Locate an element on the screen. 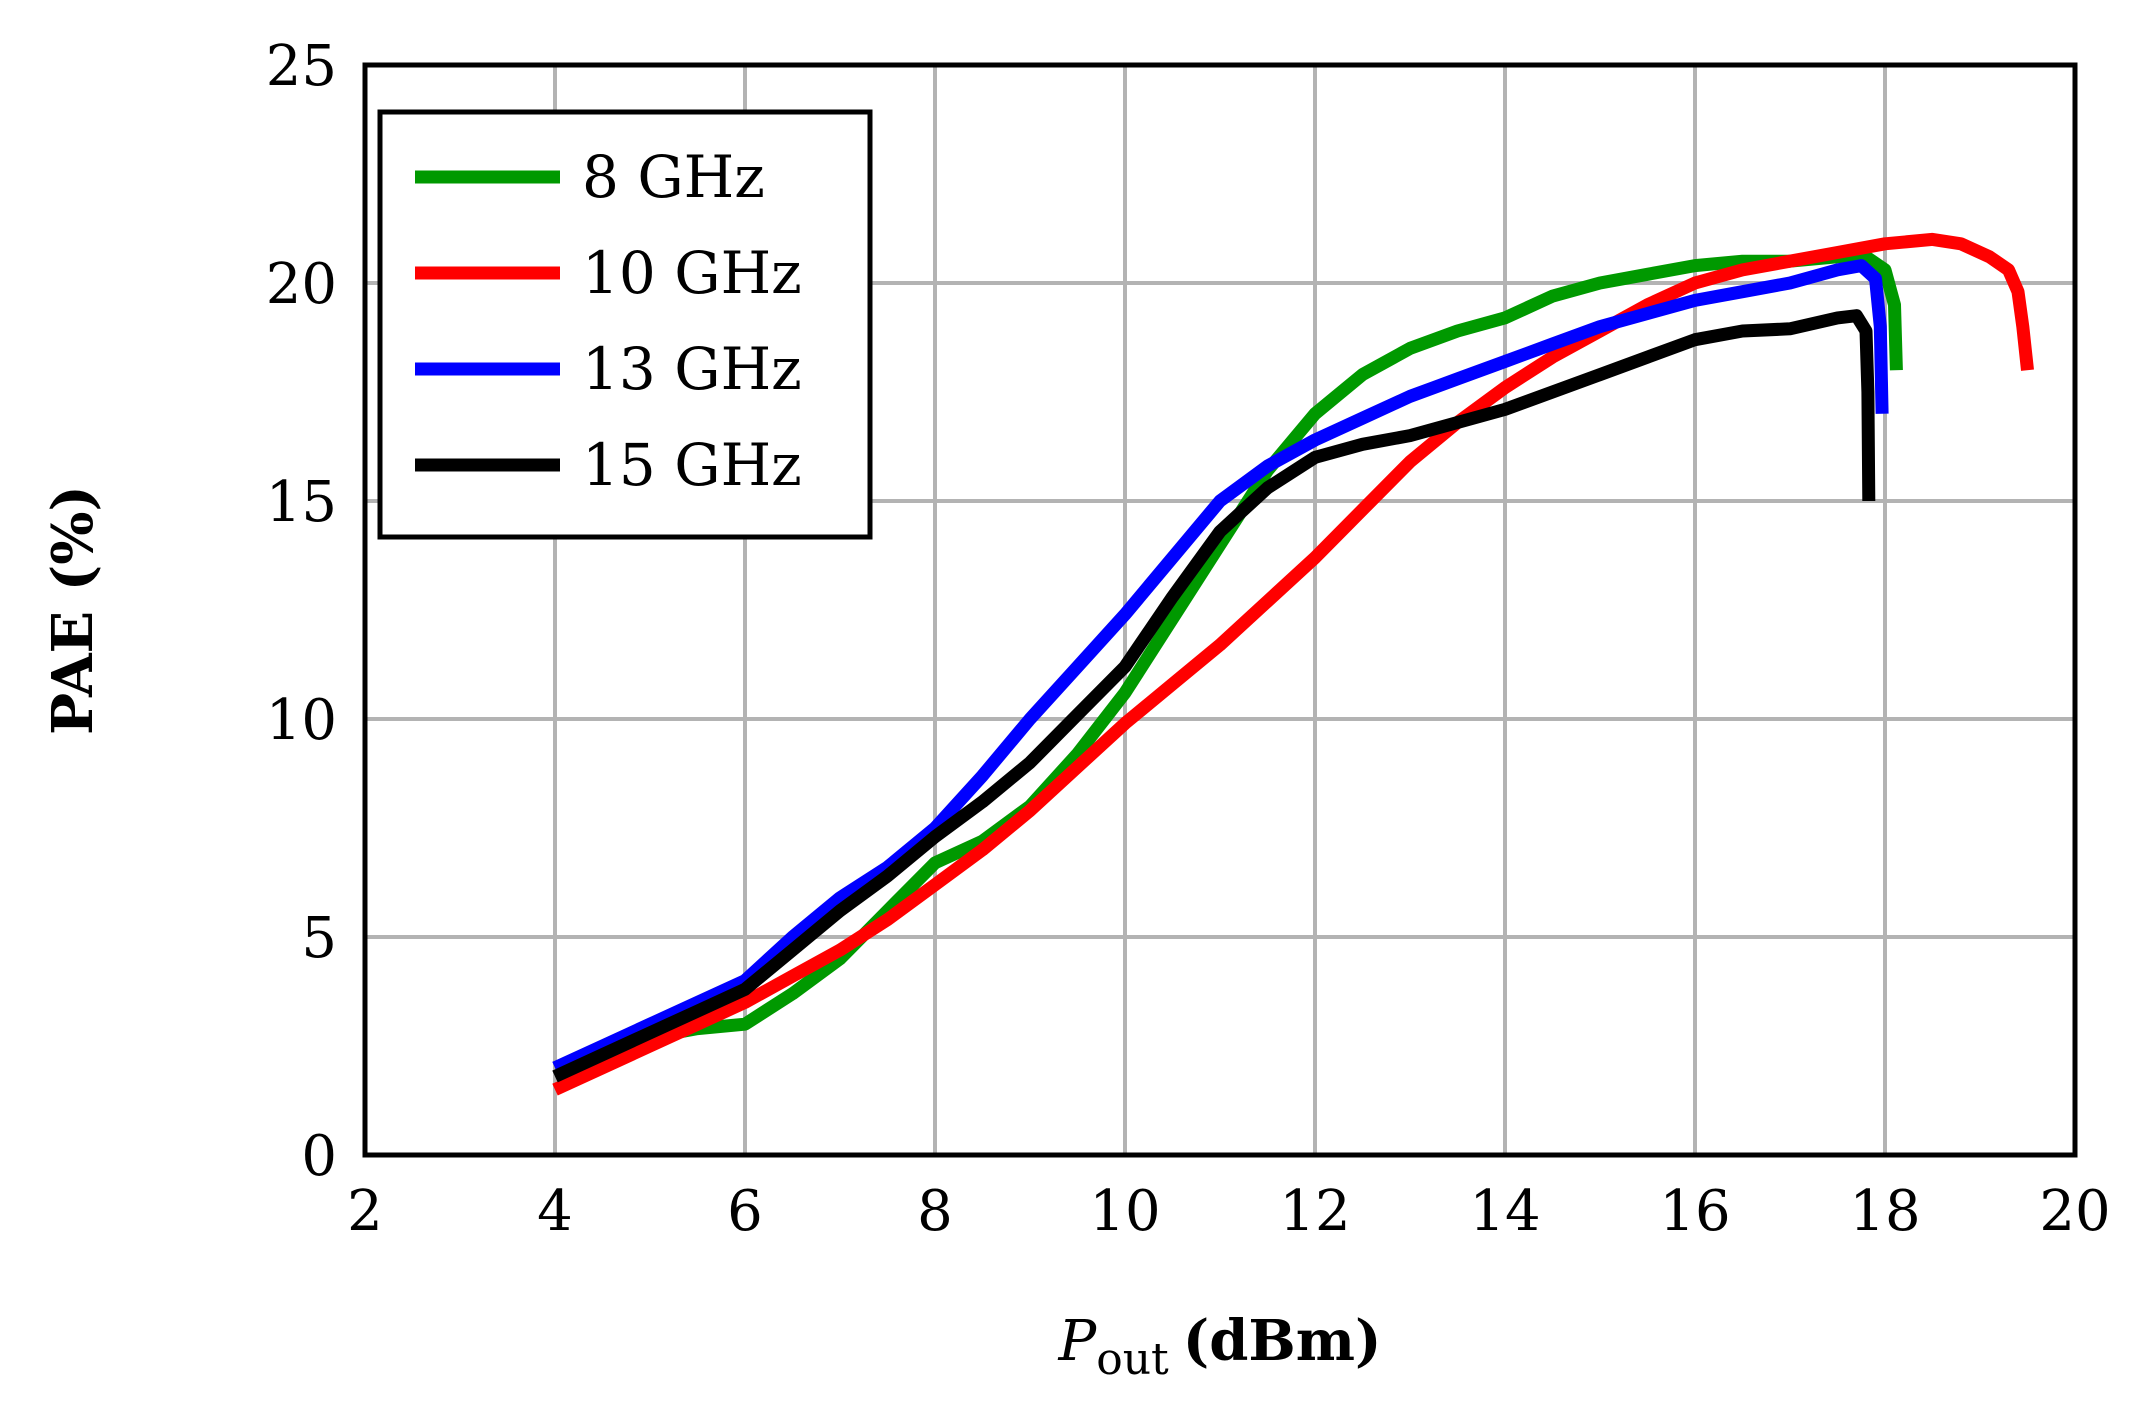 This screenshot has height=1408, width=2137. x-tick-label: 10 is located at coordinates (1124, 1211).